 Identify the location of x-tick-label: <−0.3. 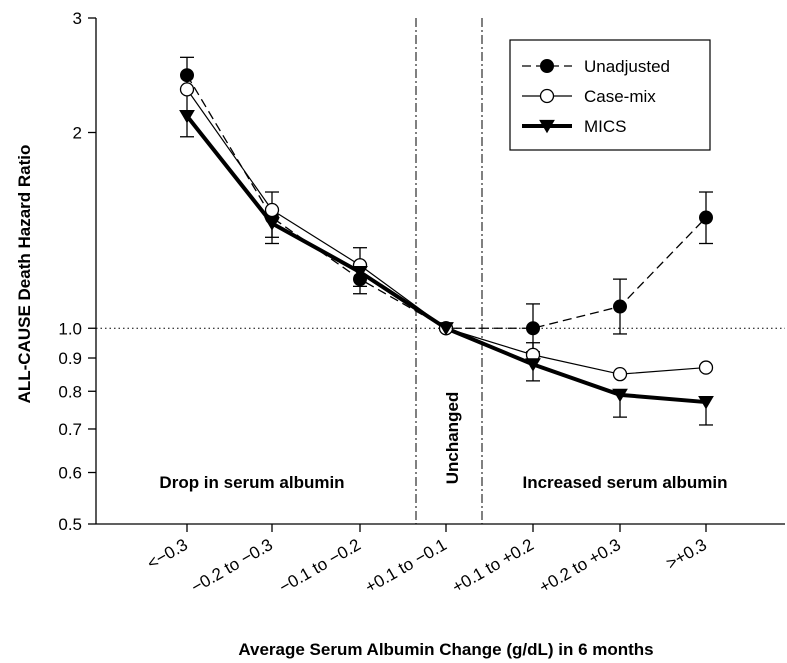
(167, 554).